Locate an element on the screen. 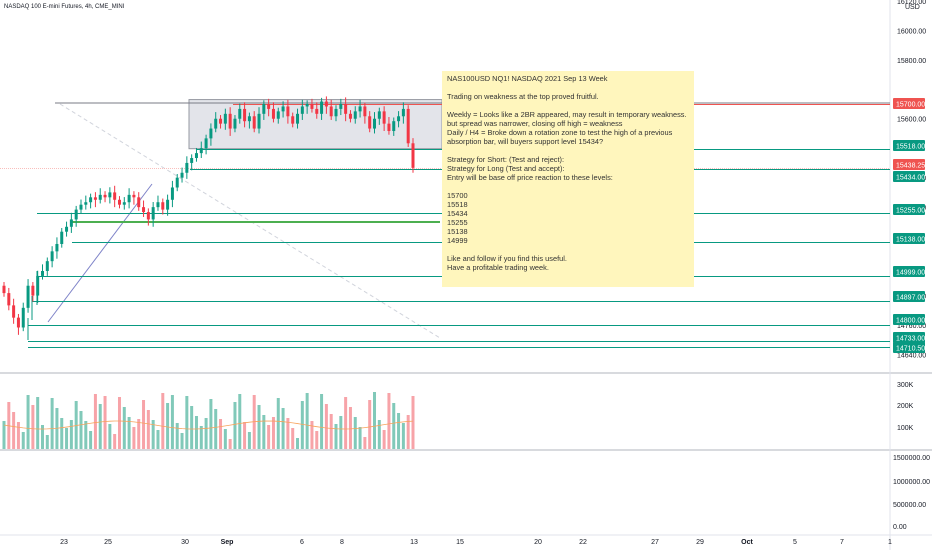 This screenshot has width=932, height=550. time-tick-label: 25 is located at coordinates (108, 542).